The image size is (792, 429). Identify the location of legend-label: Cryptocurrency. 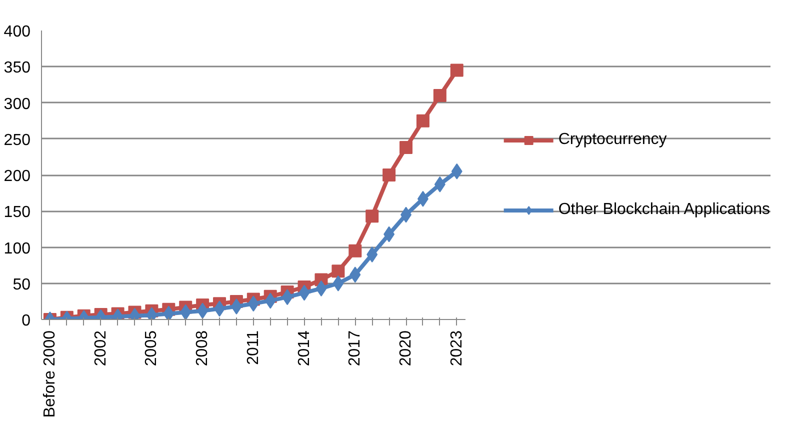
(612, 139).